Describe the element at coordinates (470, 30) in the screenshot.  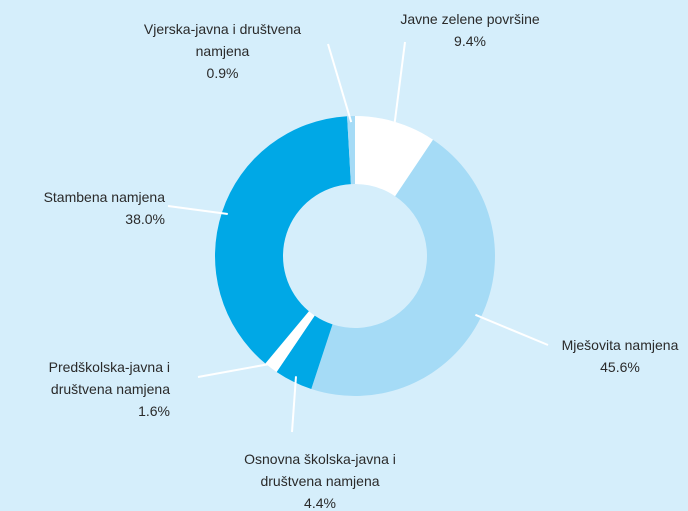
I see `slice-label: Javne zelene površine 9.4%` at that location.